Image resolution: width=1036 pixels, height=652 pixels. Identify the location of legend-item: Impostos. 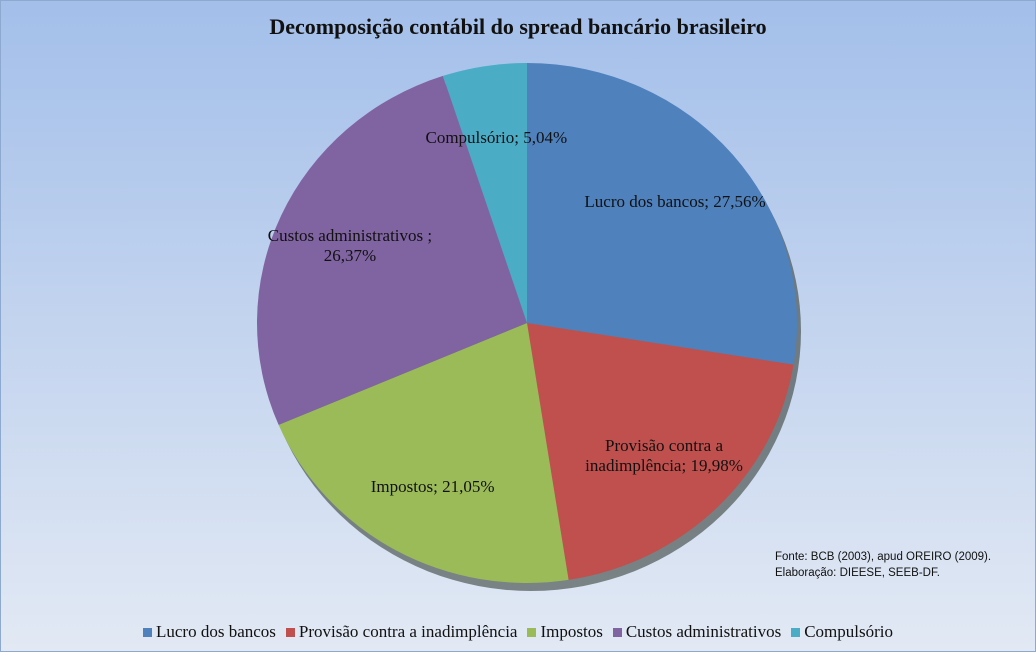
(565, 632).